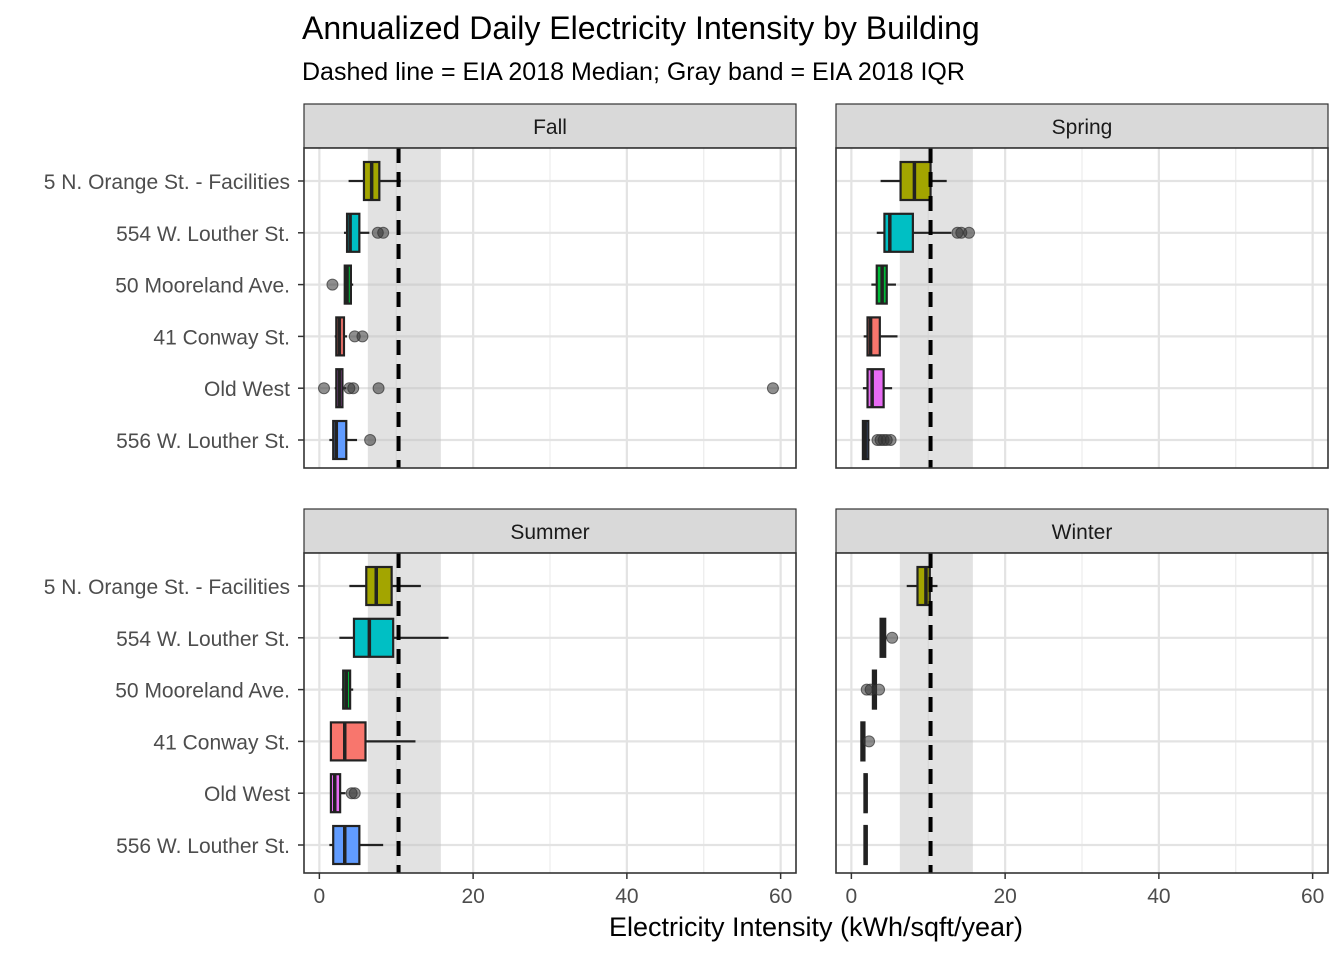 The width and height of the screenshot is (1344, 960). Describe the element at coordinates (816, 927) in the screenshot. I see `x-axis-label: Electricity Intensity (kWh/sqft/year)` at that location.